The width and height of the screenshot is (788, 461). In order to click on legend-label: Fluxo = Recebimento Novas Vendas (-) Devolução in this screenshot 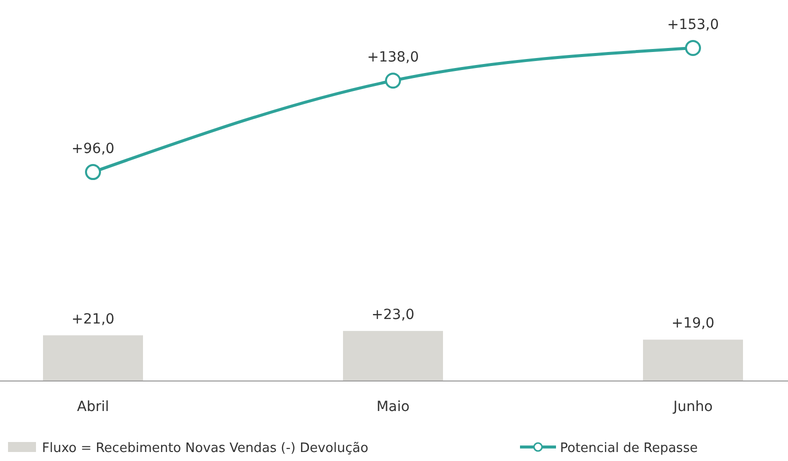, I will do `click(205, 448)`.